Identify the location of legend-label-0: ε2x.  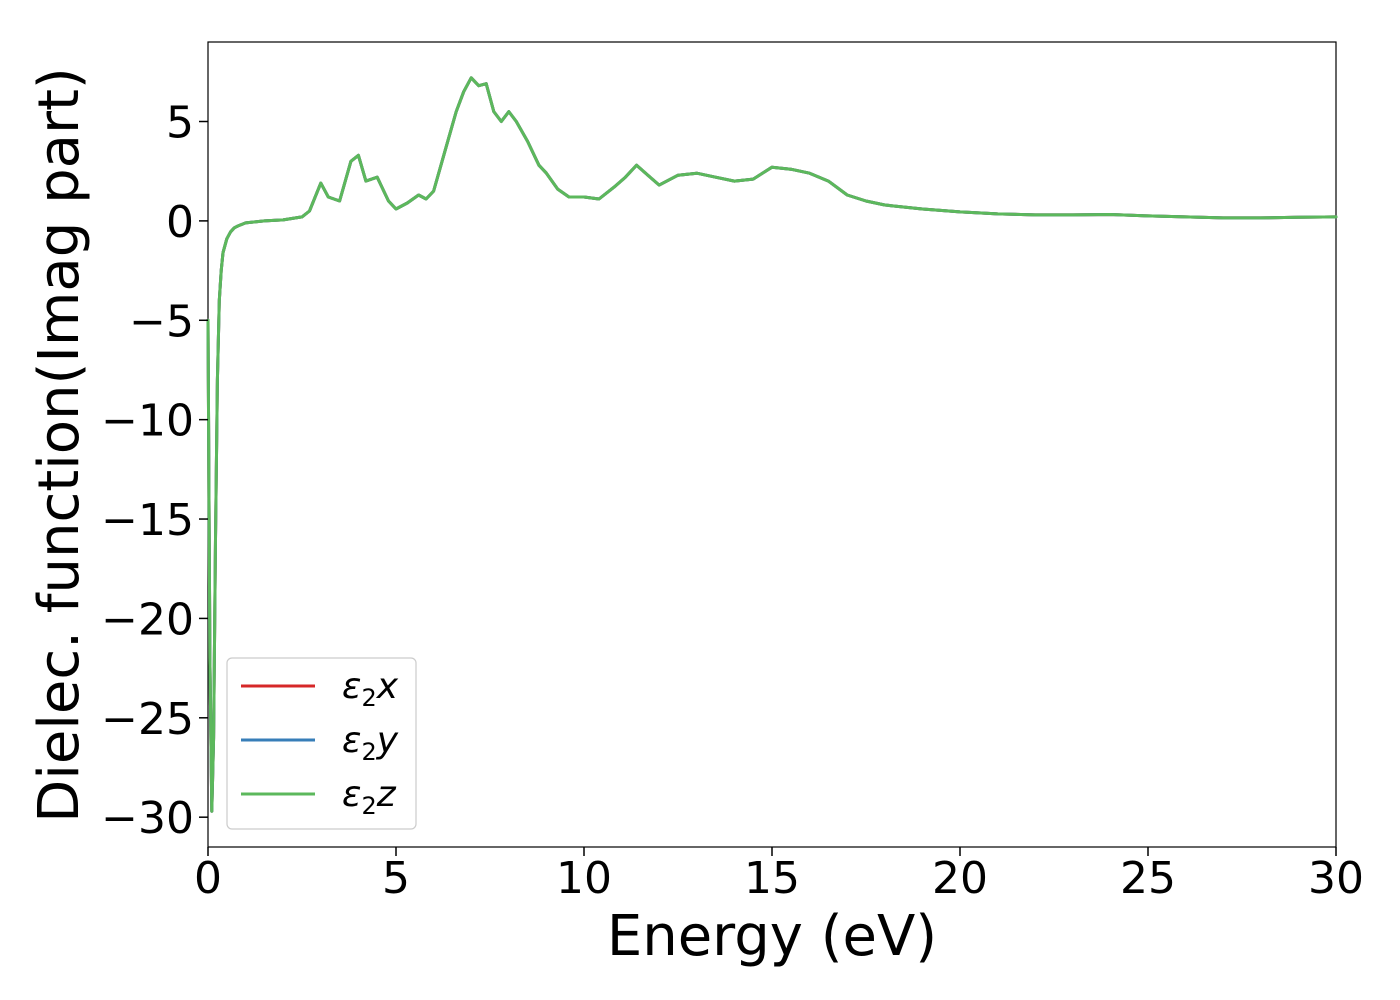
(370, 689).